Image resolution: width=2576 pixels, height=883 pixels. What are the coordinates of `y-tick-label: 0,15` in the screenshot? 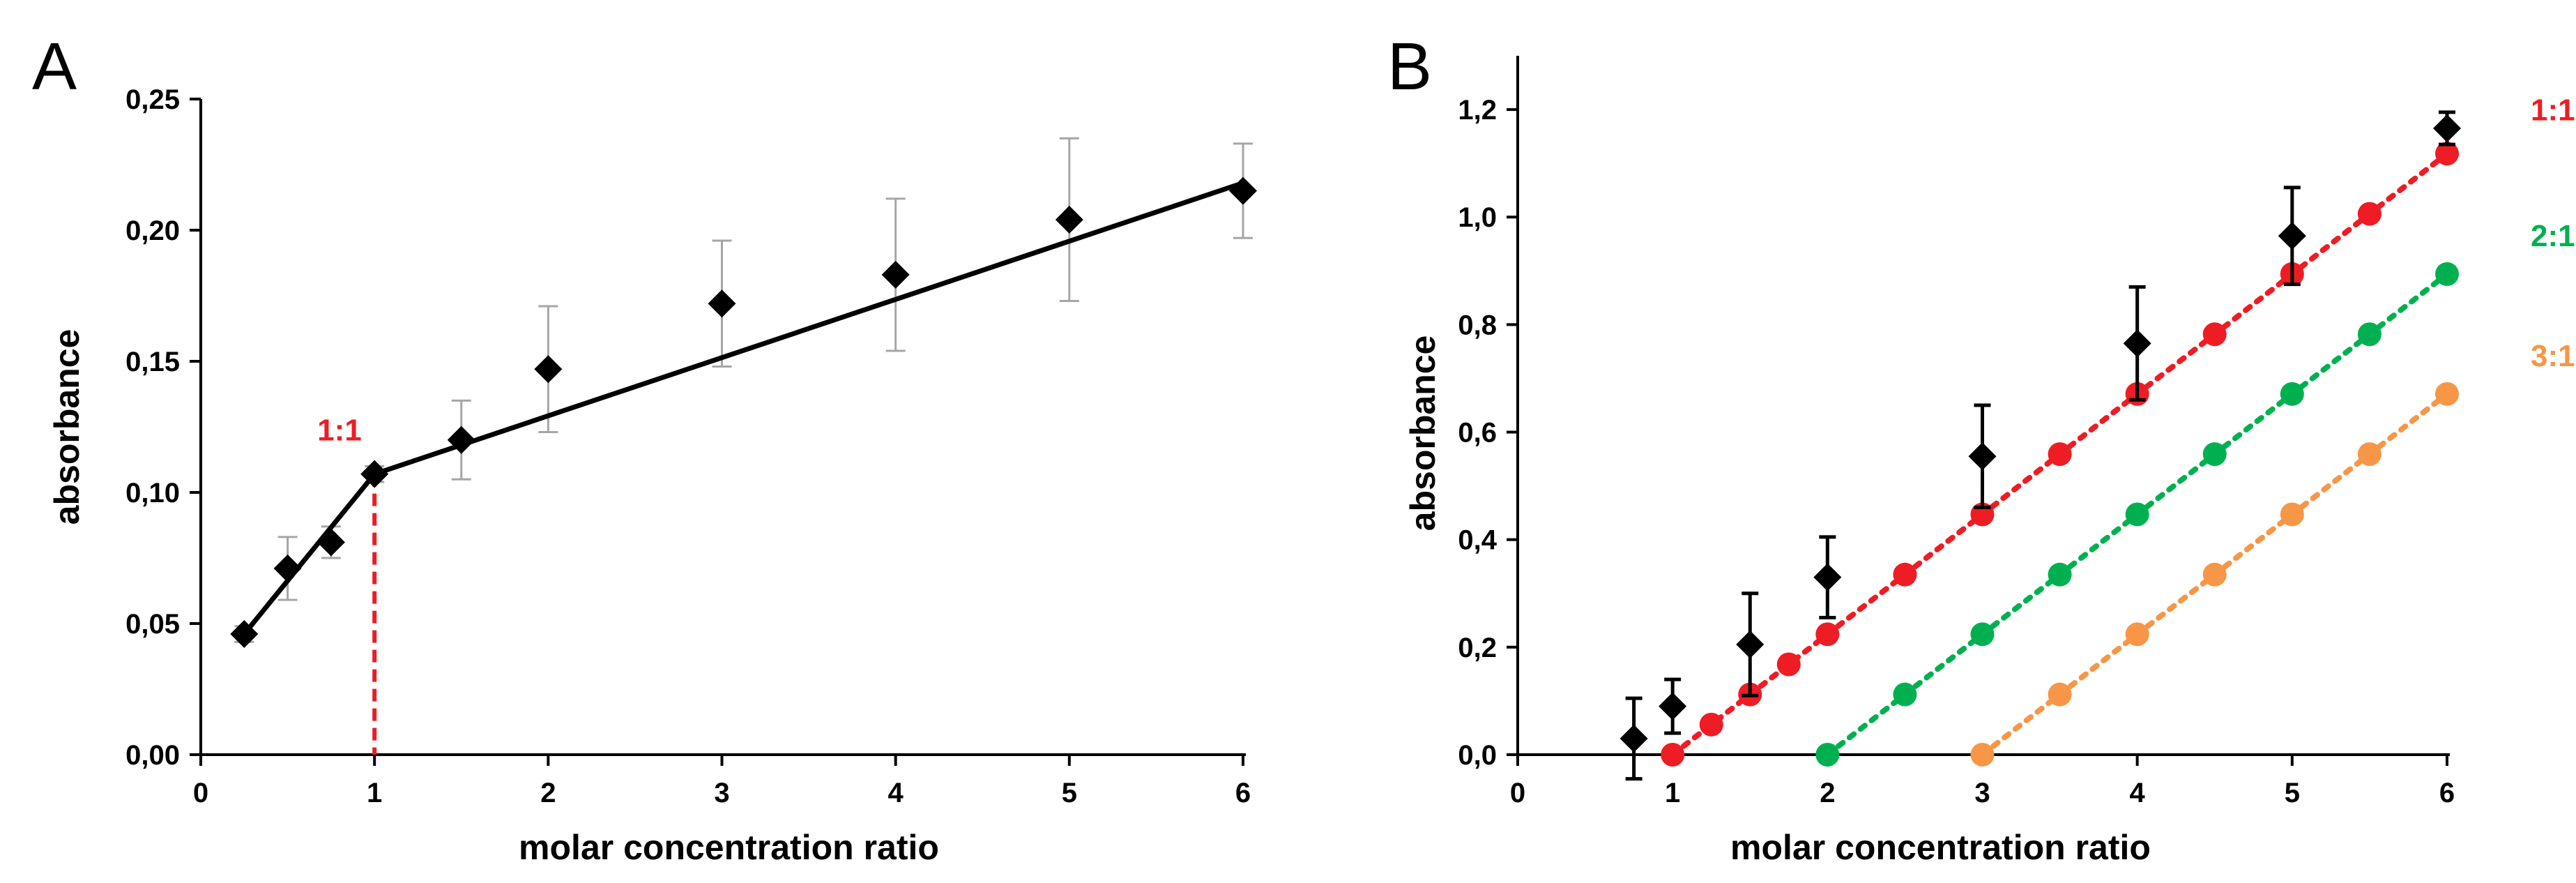 It's located at (152, 362).